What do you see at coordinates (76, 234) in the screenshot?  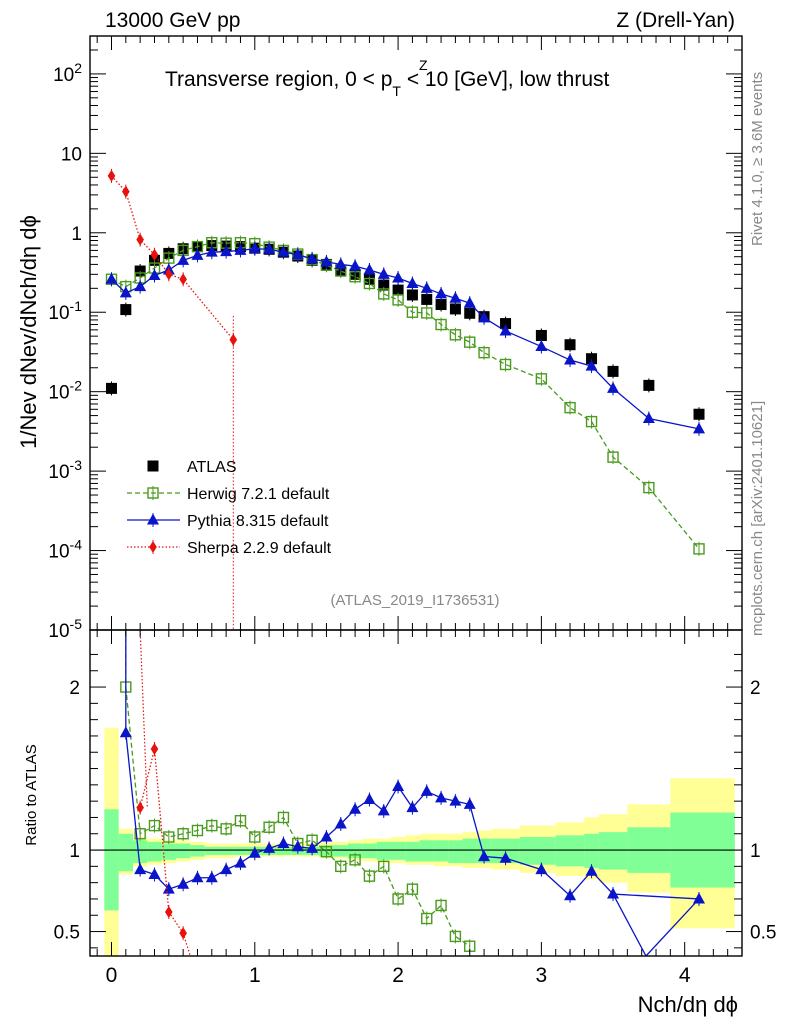 I see `y-tick-label: 1` at bounding box center [76, 234].